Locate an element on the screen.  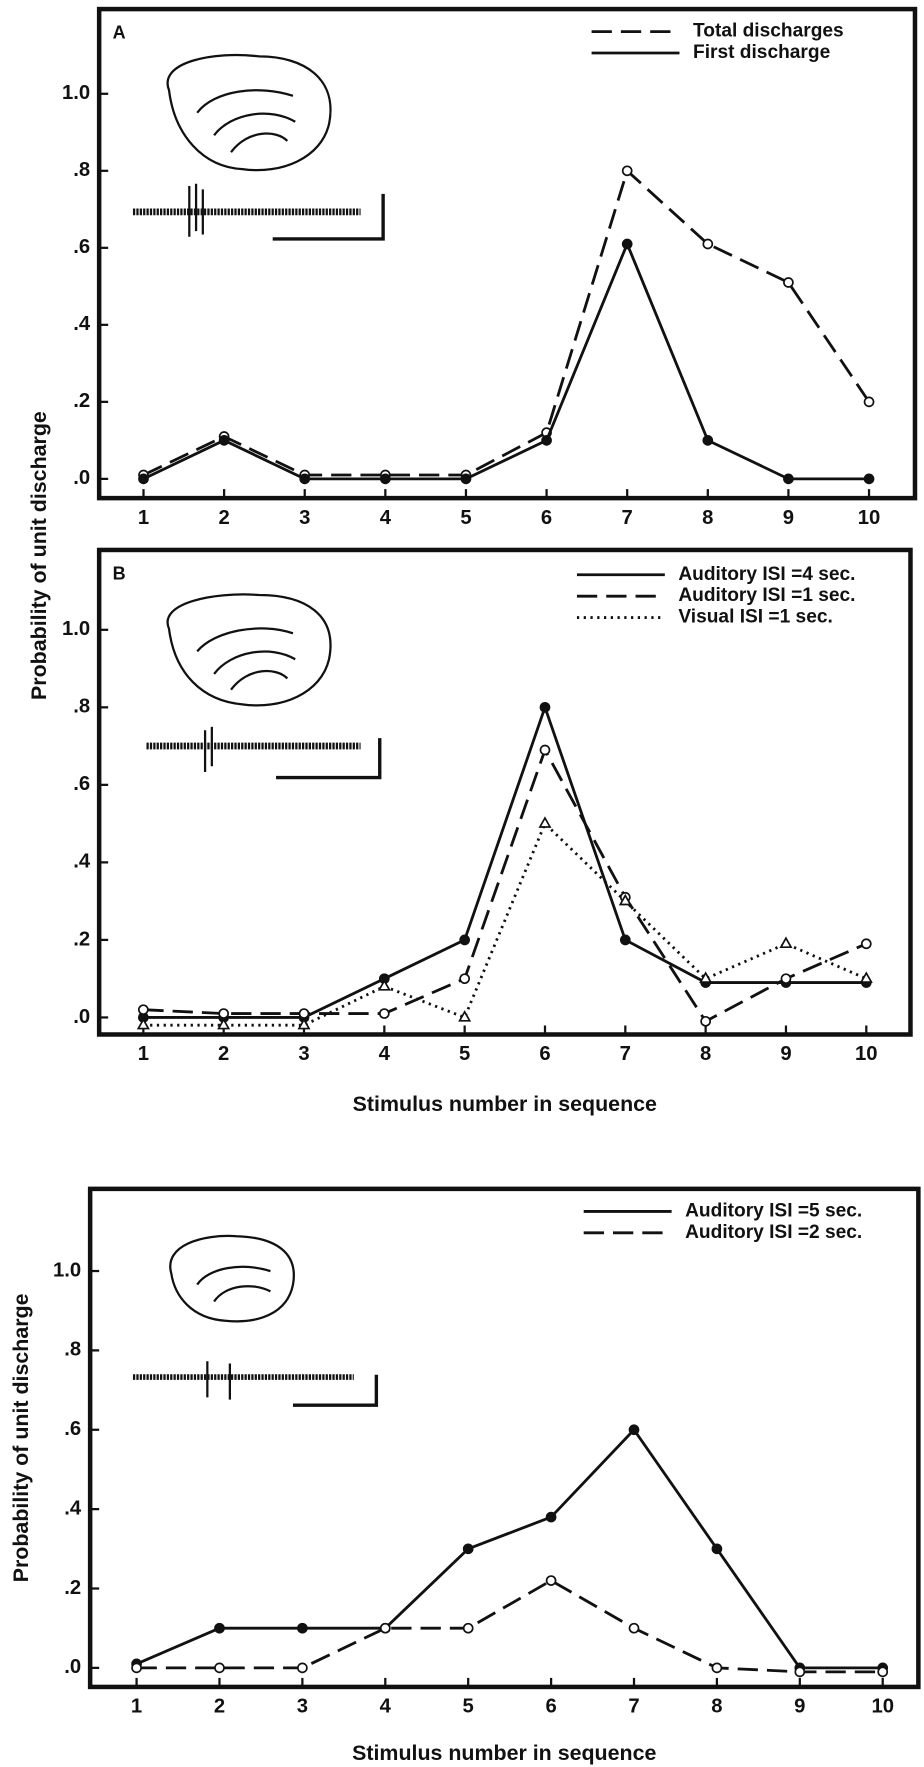
x-tick-label: 6 is located at coordinates (550, 1707).